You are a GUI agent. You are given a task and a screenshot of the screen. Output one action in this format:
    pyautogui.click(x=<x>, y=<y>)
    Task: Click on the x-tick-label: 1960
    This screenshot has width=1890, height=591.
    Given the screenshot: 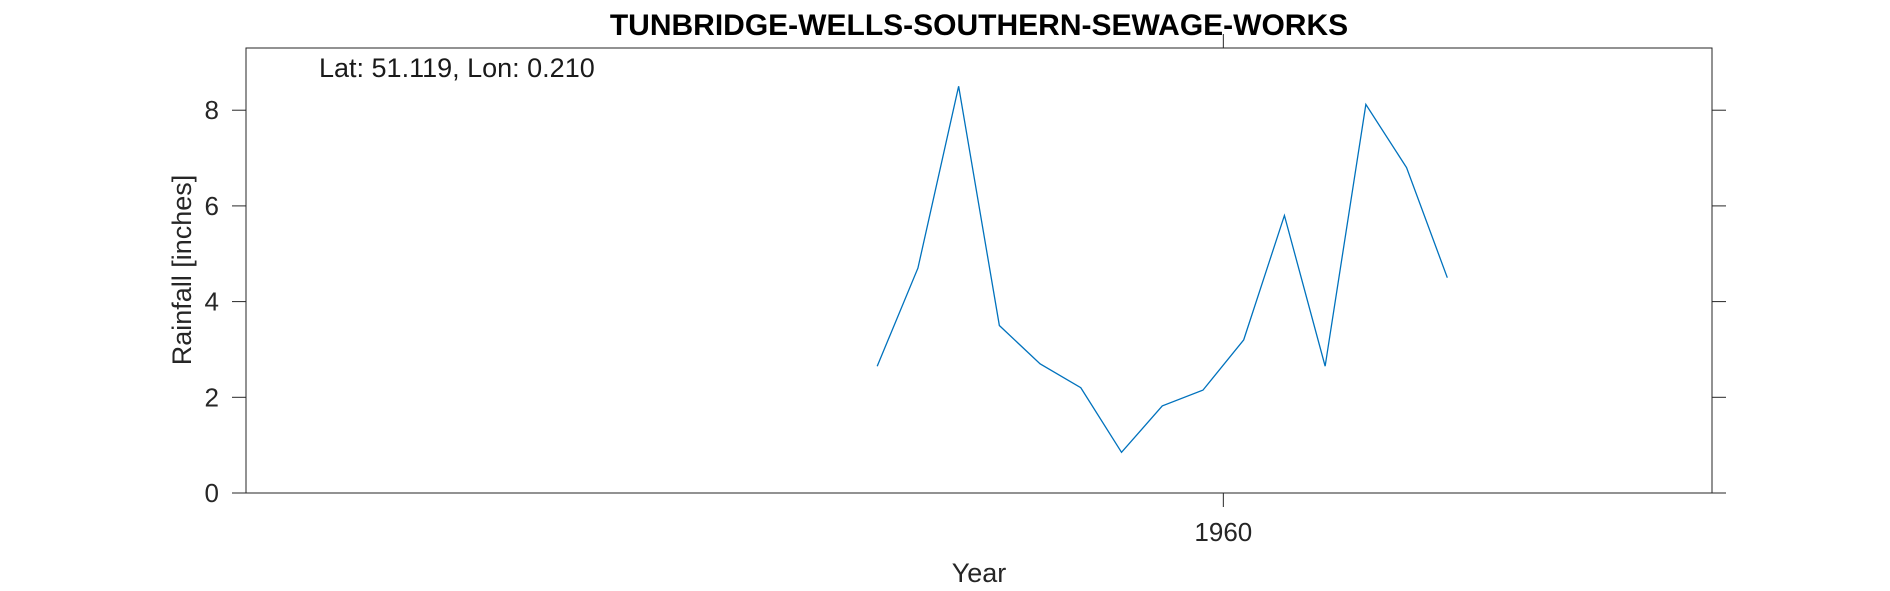 What is the action you would take?
    pyautogui.click(x=1223, y=532)
    